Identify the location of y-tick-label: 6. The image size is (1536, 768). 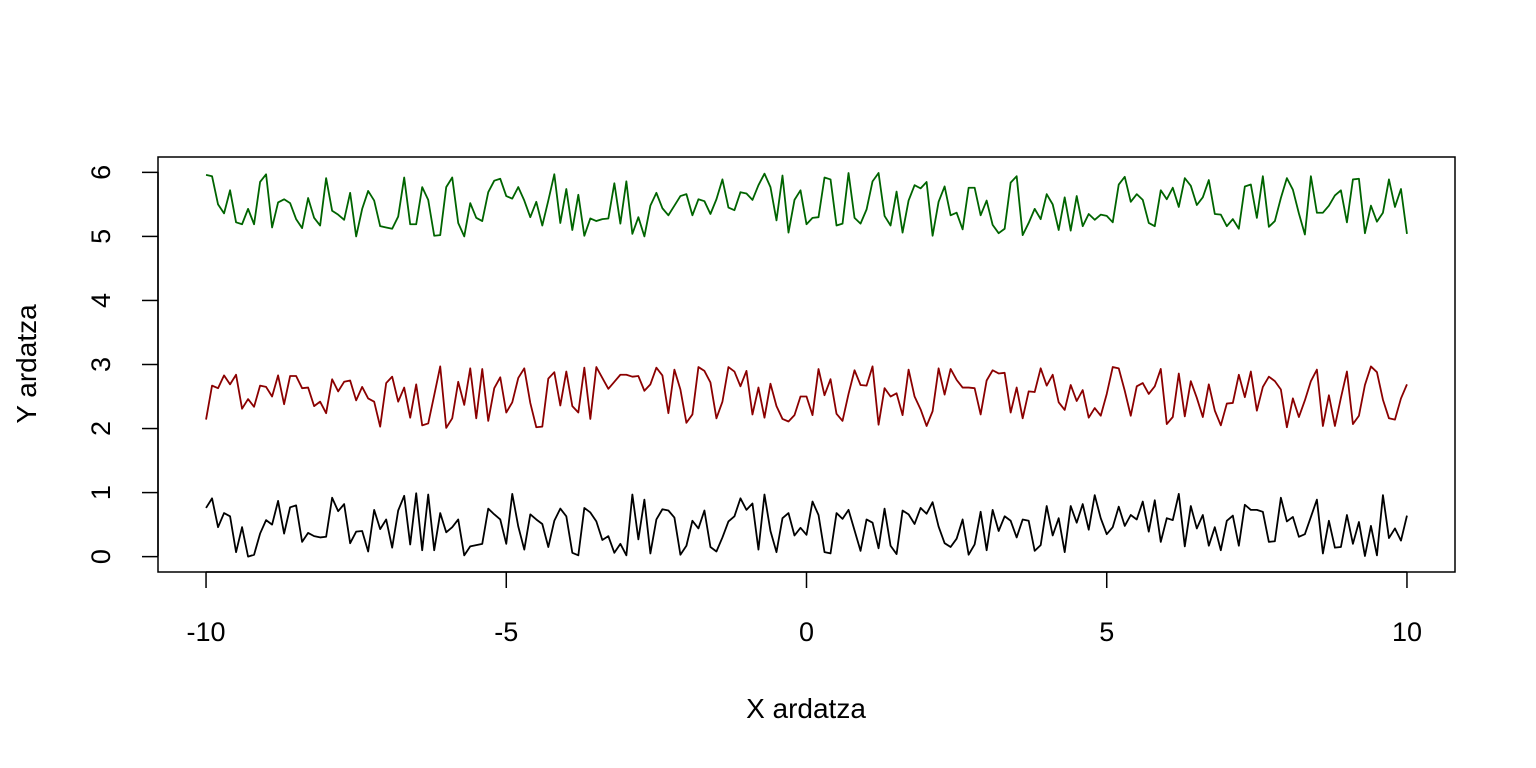
(101, 172).